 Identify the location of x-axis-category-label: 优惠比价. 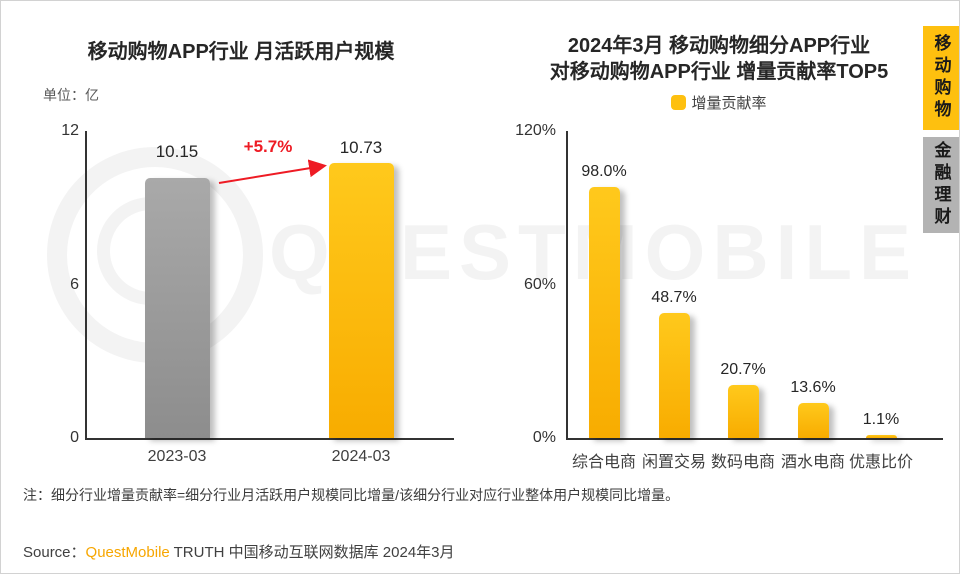
(880, 462).